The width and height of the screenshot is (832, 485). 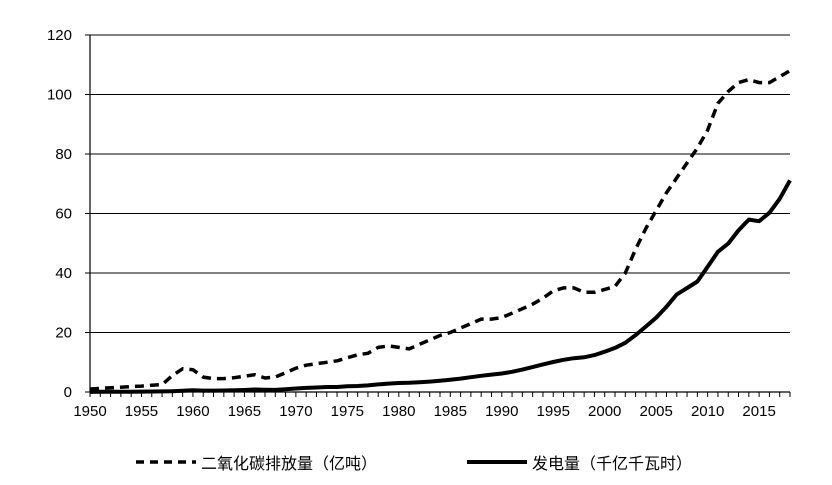 What do you see at coordinates (553, 411) in the screenshot?
I see `x-tick-label: 1995` at bounding box center [553, 411].